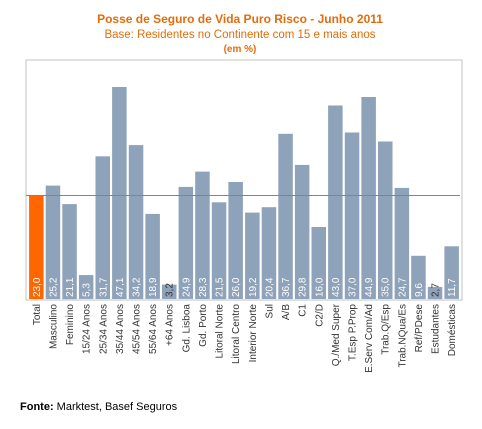 This screenshot has width=482, height=429. What do you see at coordinates (386, 329) in the screenshot?
I see `category-label-21: Trab.Q/Esp` at bounding box center [386, 329].